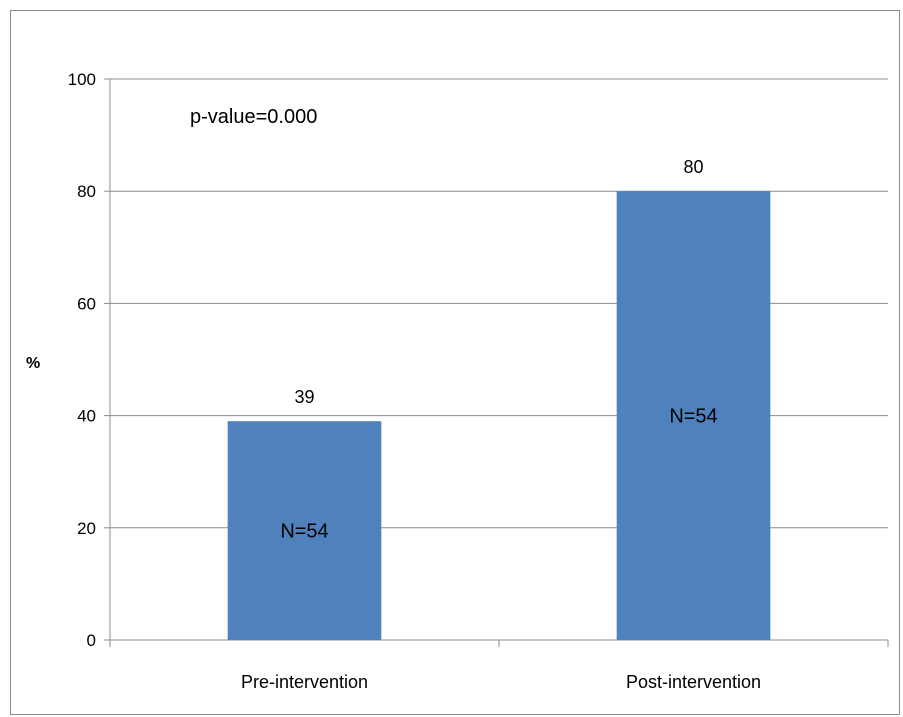 The height and width of the screenshot is (717, 903). I want to click on bar-post-intervention, so click(693, 415).